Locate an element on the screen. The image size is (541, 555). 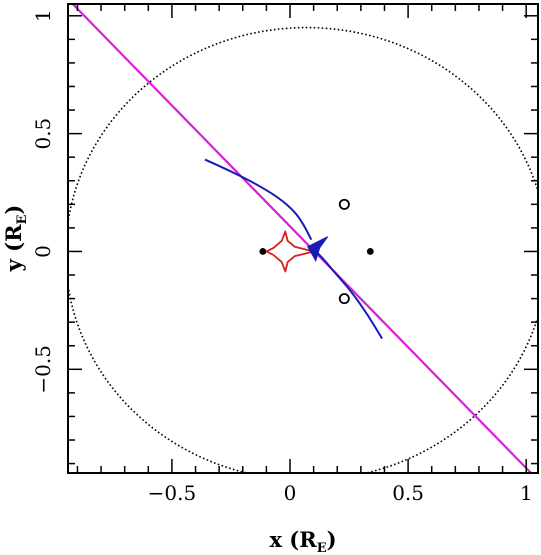
x-axis-label: x (RE) is located at coordinates (302, 541).